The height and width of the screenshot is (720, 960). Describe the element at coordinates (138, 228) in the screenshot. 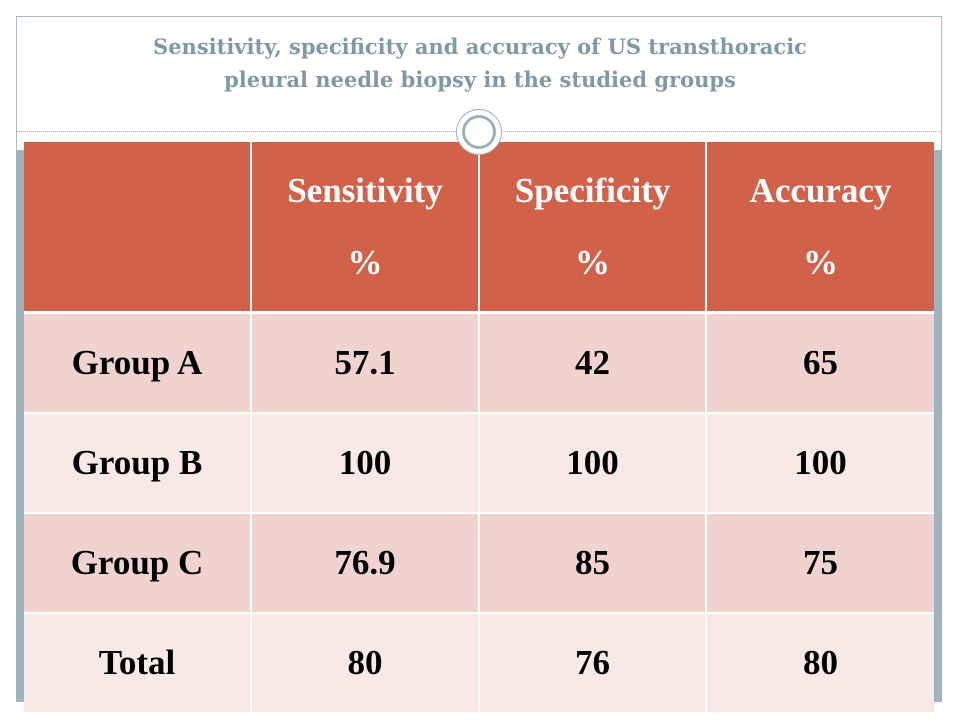

I see `header-cell-empty` at that location.